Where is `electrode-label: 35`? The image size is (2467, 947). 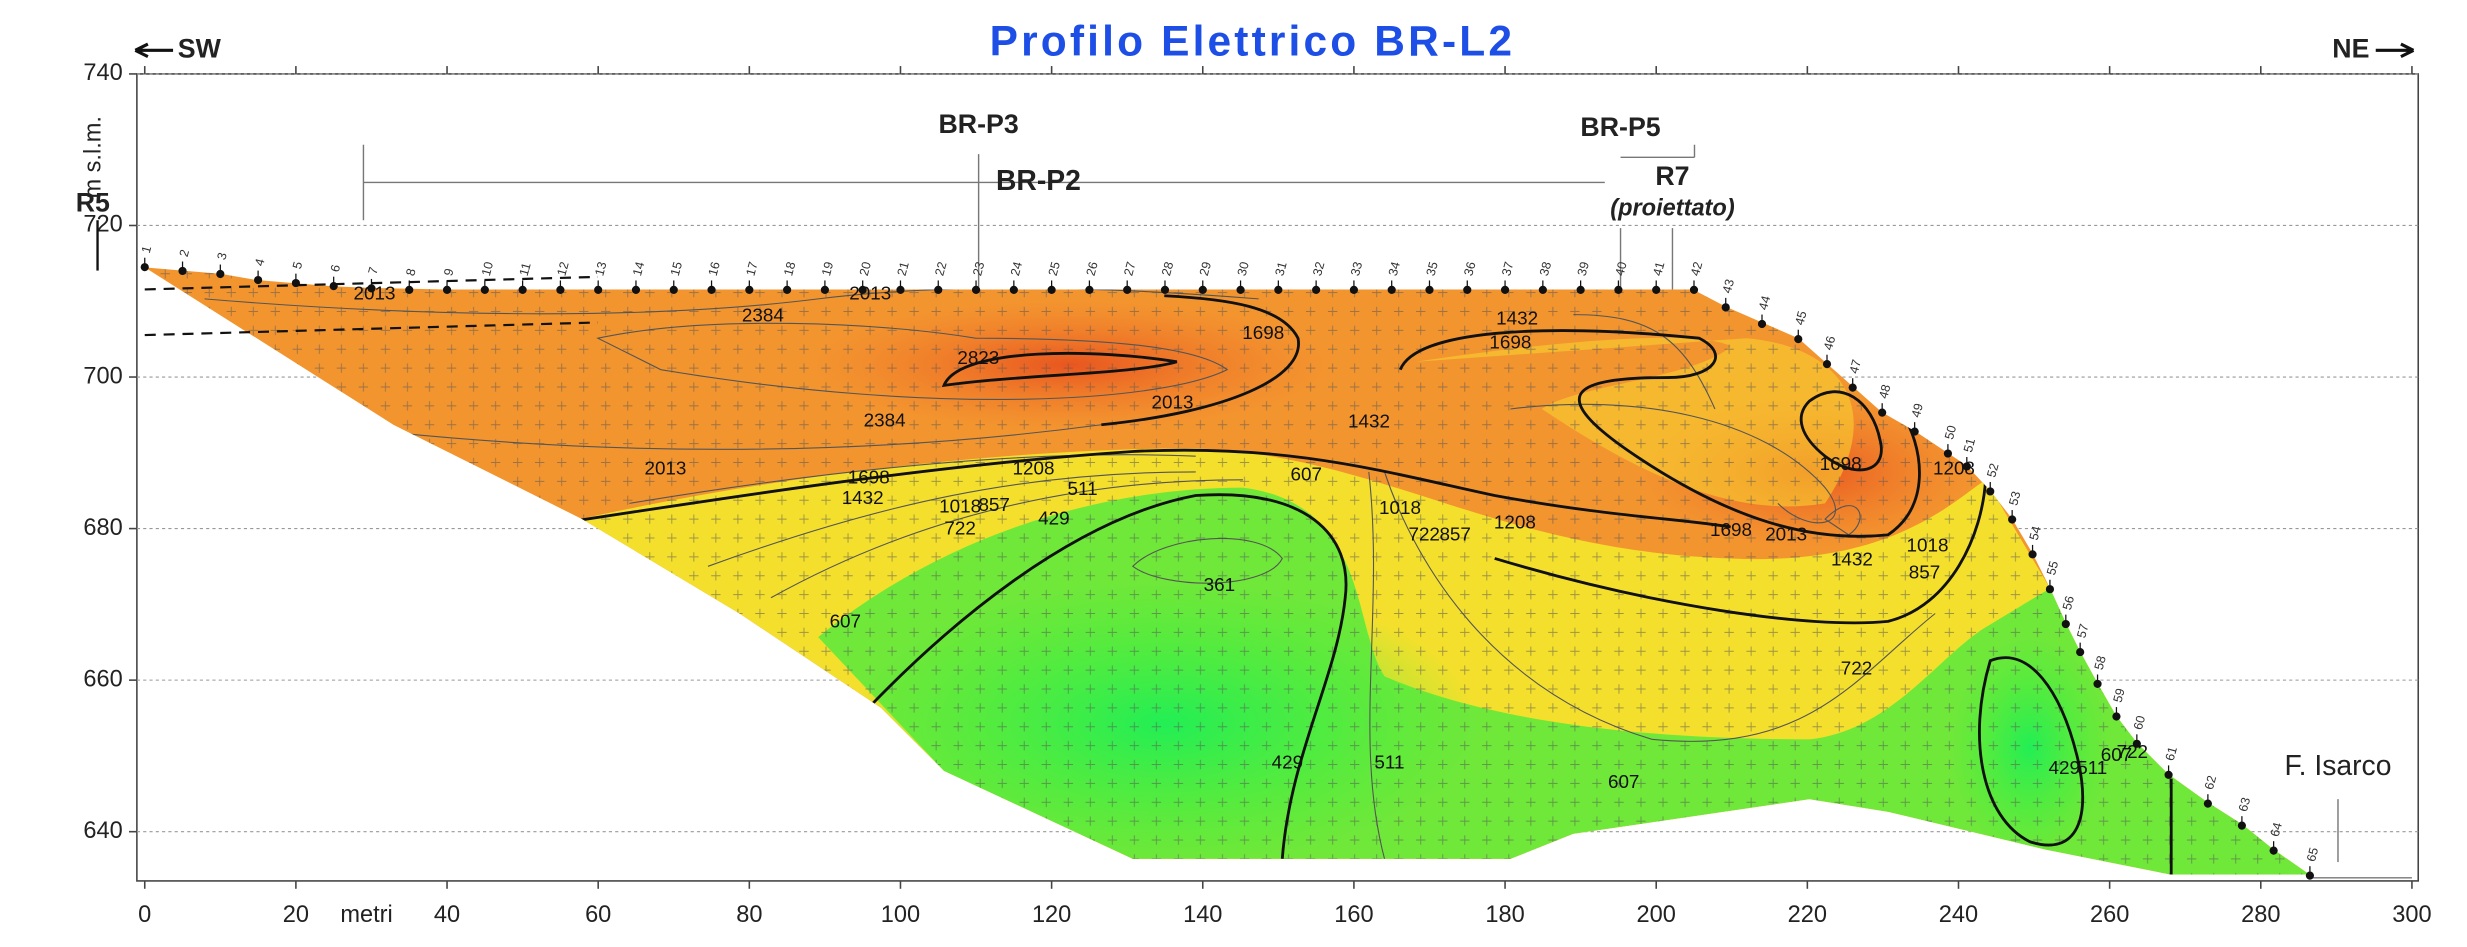
electrode-label: 35 is located at coordinates (1432, 268).